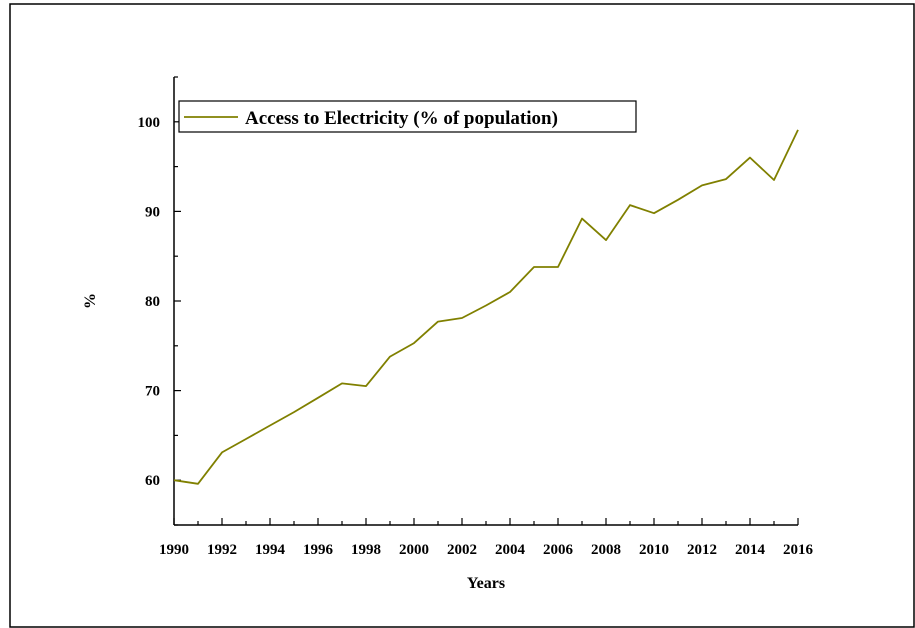  I want to click on x-tick-label: 2012, so click(702, 550).